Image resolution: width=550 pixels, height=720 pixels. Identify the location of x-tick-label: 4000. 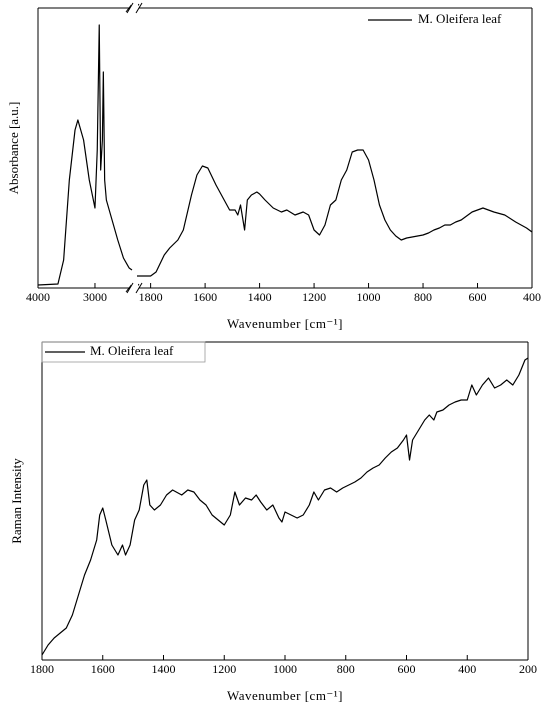
(38, 297).